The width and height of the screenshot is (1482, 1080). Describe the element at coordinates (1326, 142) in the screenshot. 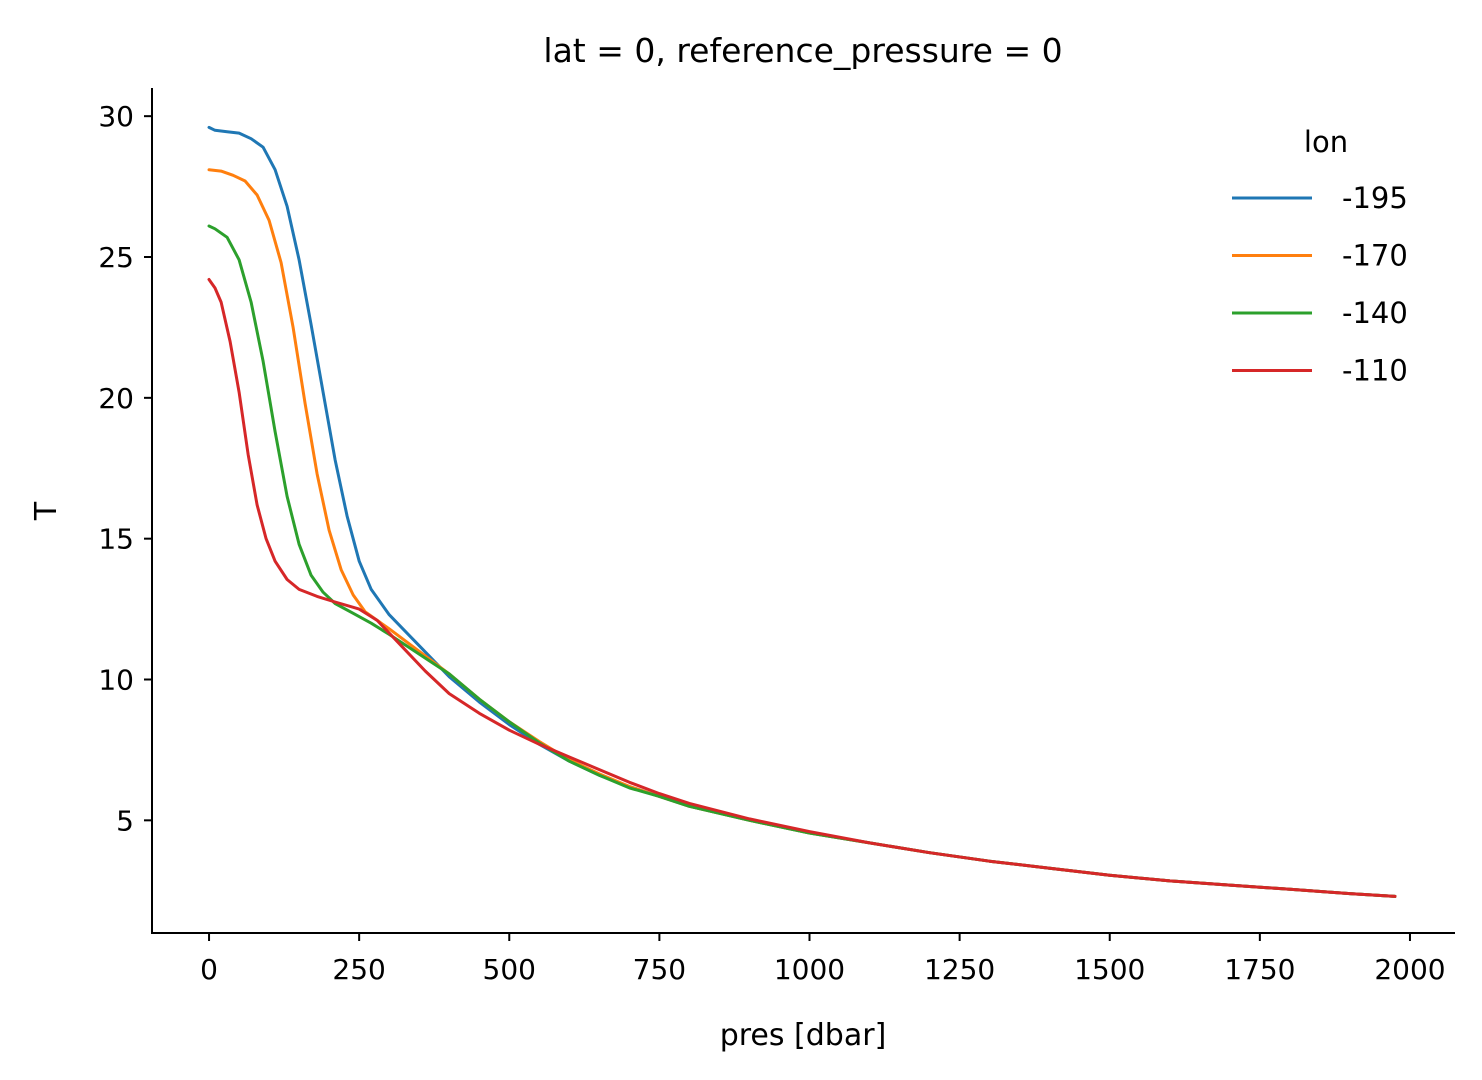

I see `legend-title: lon` at that location.